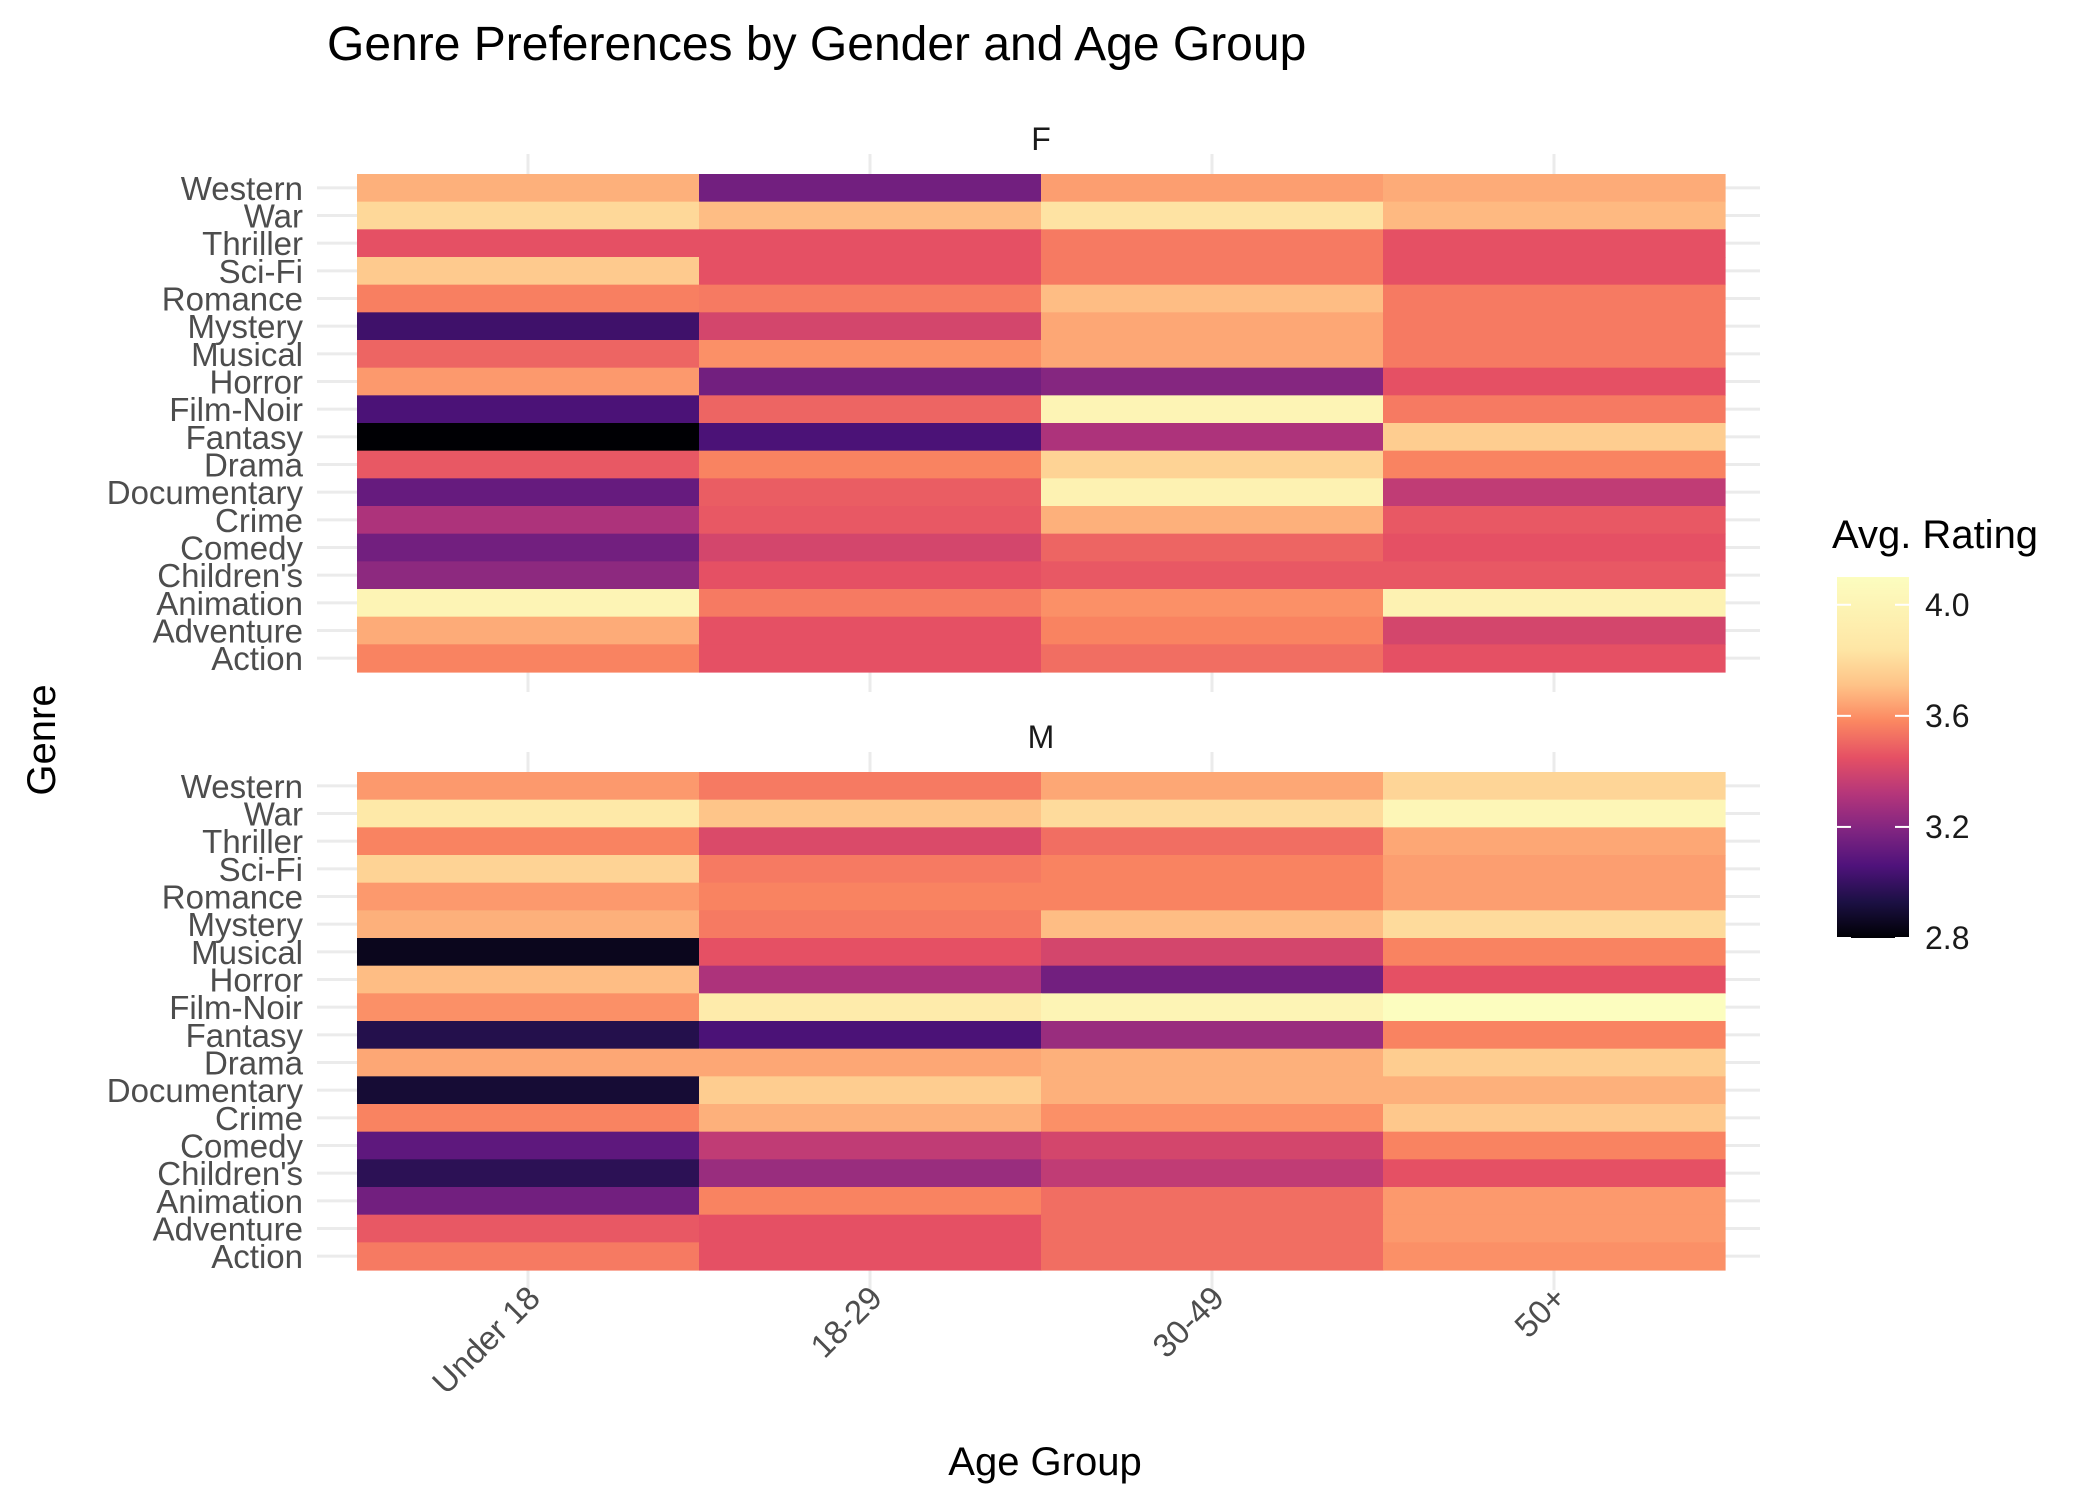 This screenshot has height=1500, width=2100. Describe the element at coordinates (246, 326) in the screenshot. I see `y-tick-label: Mystery` at that location.